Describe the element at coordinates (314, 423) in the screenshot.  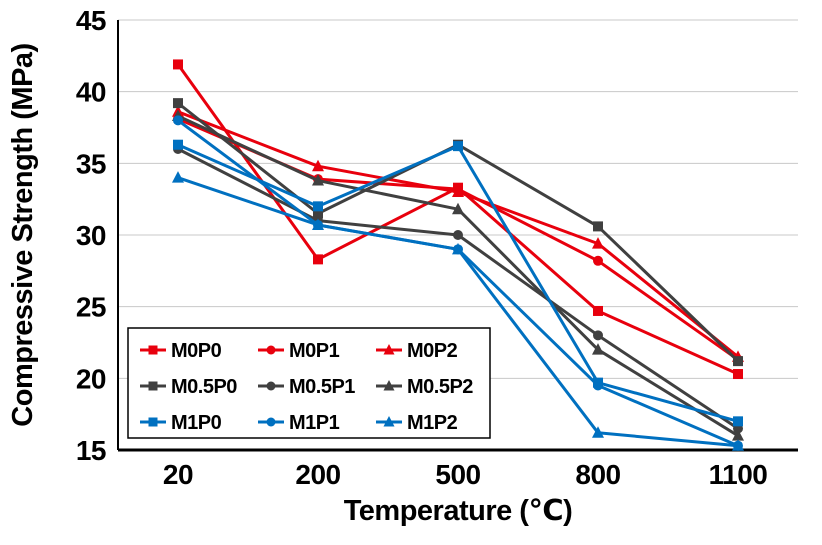
I see `legend-label-M1P1: M1P1` at that location.